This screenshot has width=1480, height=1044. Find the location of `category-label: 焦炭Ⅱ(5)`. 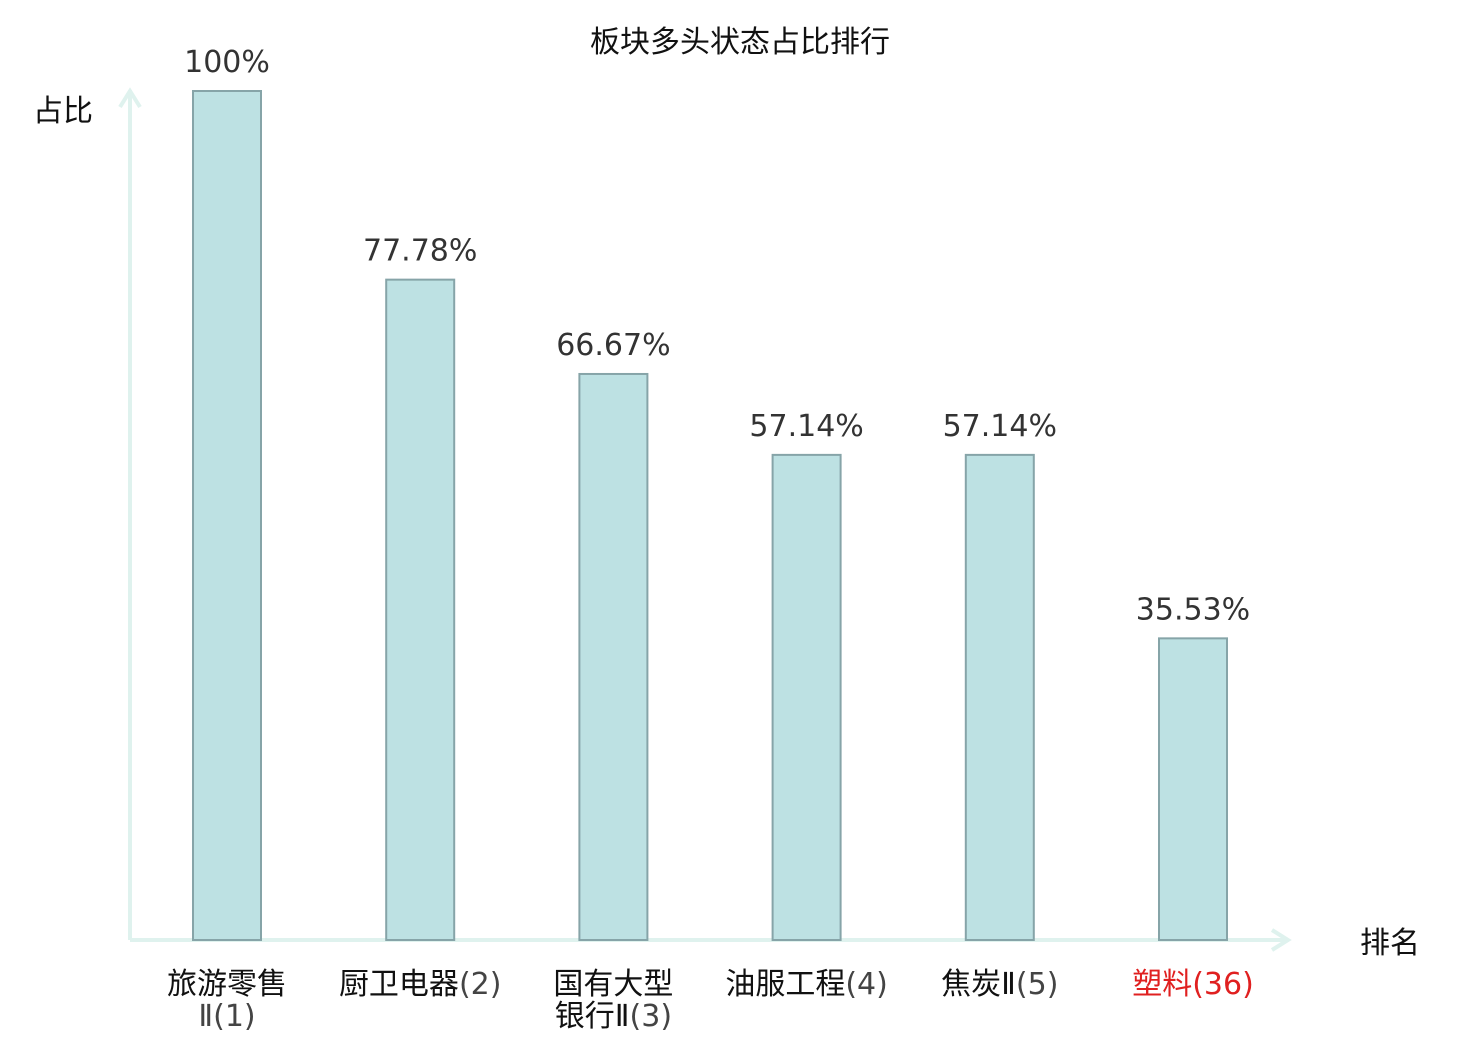

category-label: 焦炭Ⅱ(5) is located at coordinates (999, 984).